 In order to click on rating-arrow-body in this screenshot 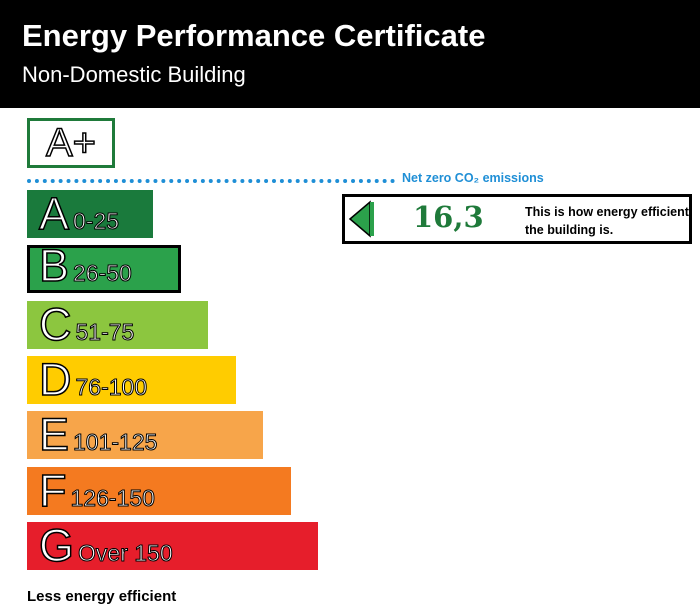, I will do `click(372, 219)`.